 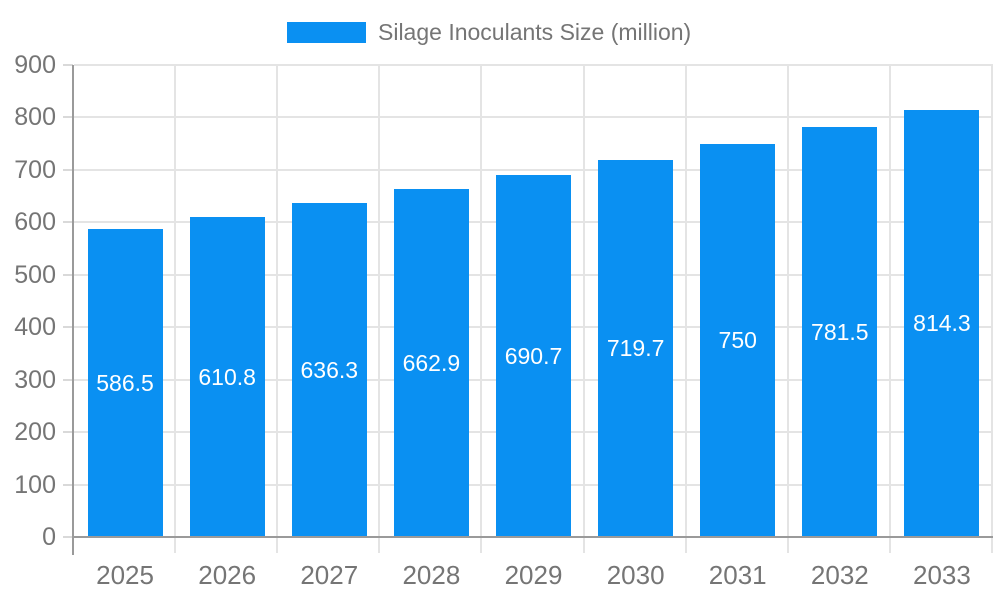 I want to click on y-axis-tick-label: 100, so click(x=35, y=484).